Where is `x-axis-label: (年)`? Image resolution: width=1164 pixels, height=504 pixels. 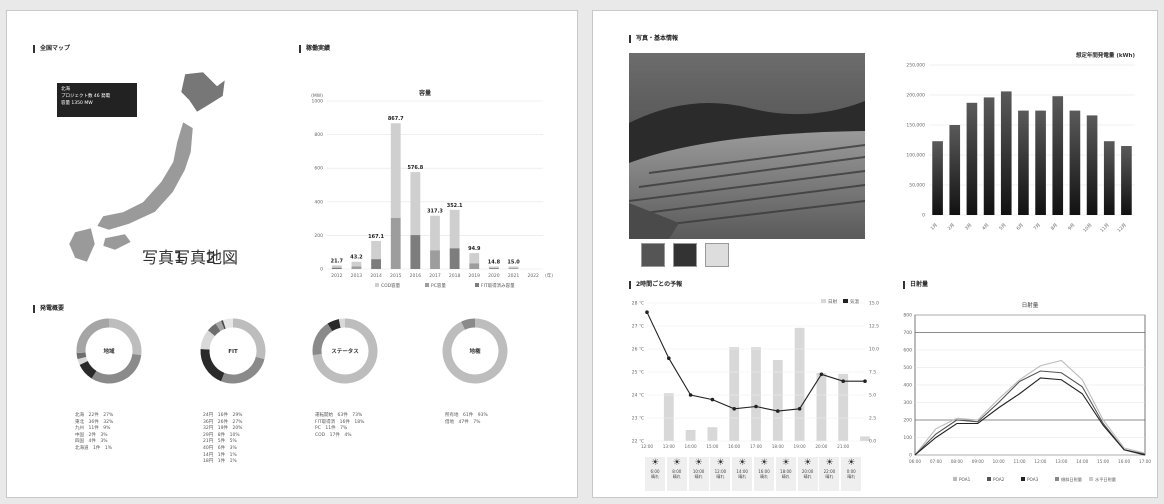 x-axis-label: (年) is located at coordinates (549, 275).